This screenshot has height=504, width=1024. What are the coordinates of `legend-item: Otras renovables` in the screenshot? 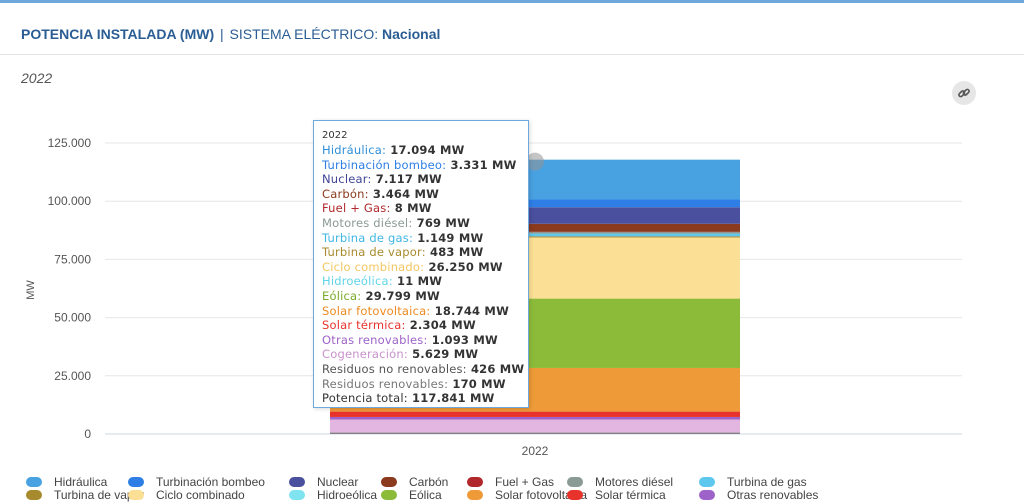 It's located at (758, 495).